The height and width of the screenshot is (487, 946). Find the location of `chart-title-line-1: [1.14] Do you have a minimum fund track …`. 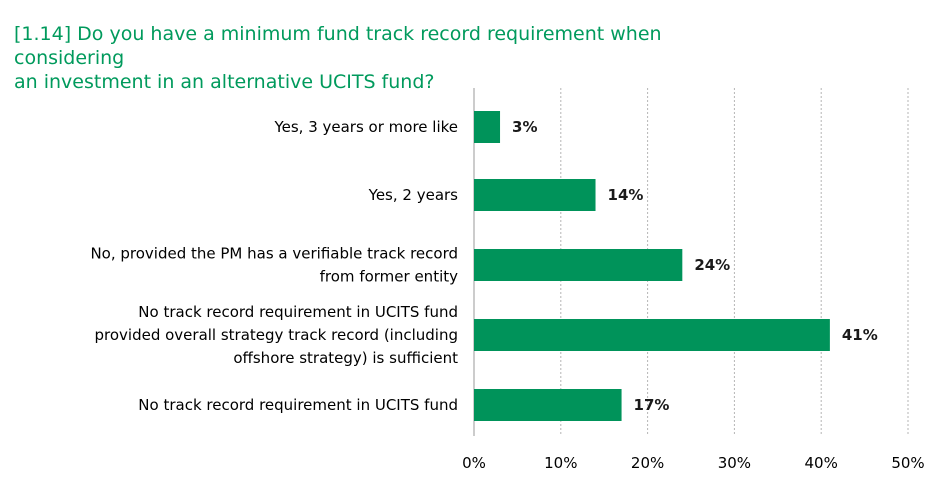

chart-title-line-1: [1.14] Do you have a minimum fund track … is located at coordinates (338, 46).